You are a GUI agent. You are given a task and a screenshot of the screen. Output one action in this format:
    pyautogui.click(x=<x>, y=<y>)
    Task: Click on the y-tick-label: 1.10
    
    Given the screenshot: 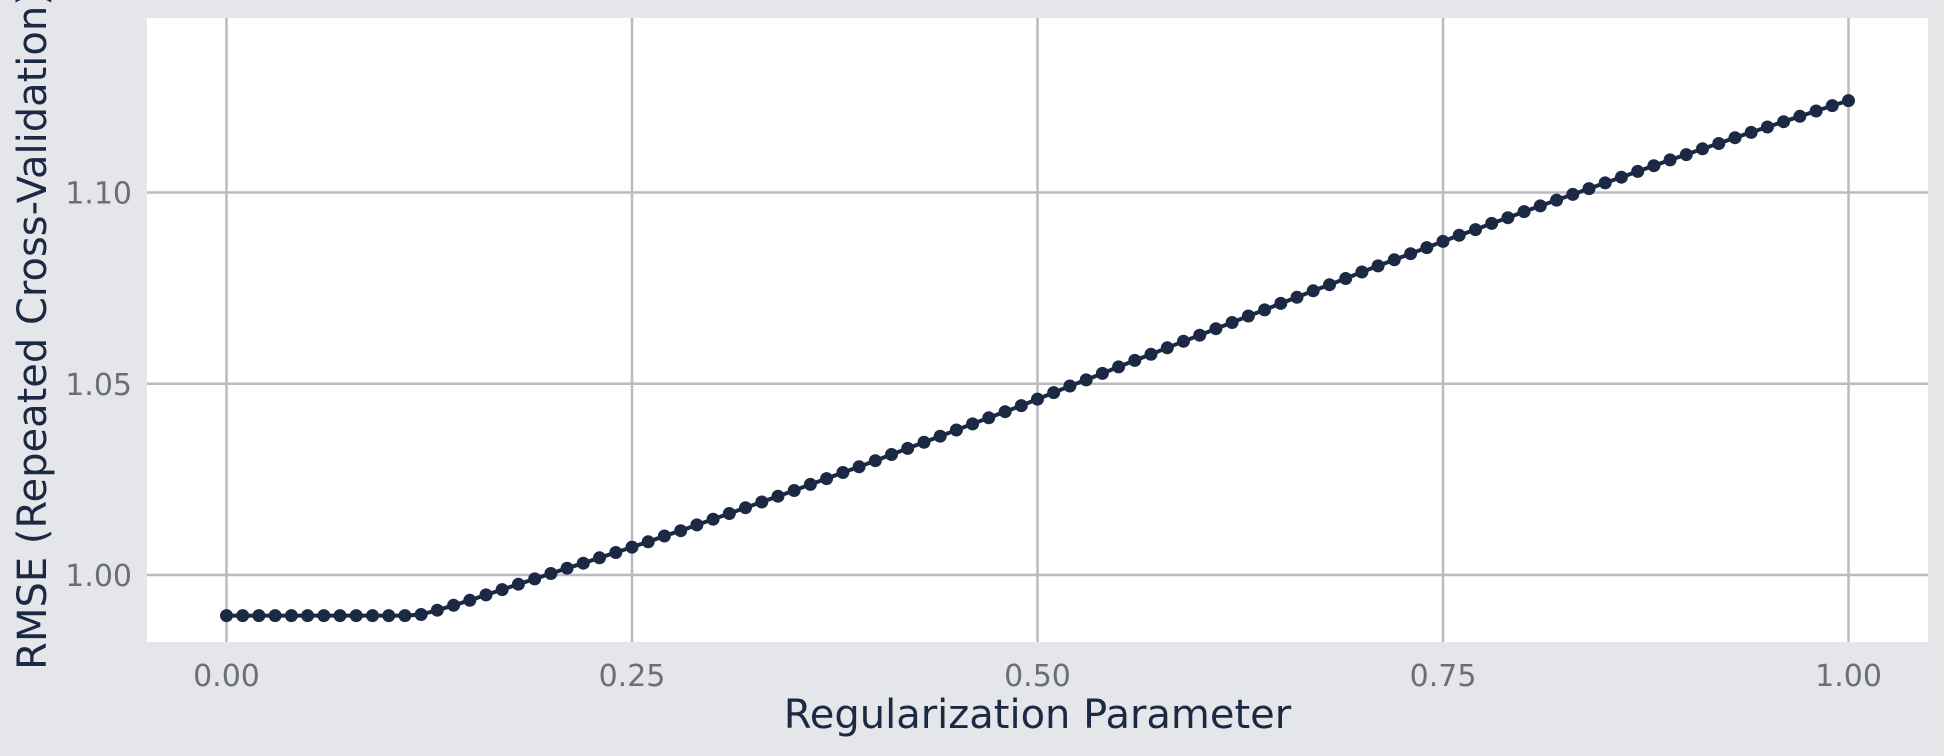 What is the action you would take?
    pyautogui.click(x=98, y=193)
    